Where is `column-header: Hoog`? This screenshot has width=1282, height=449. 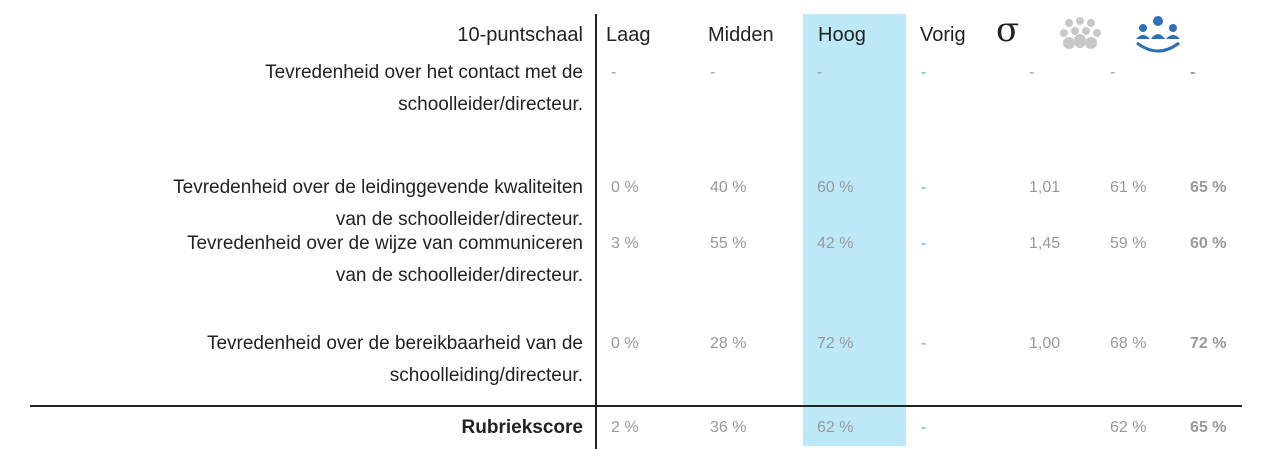 column-header: Hoog is located at coordinates (842, 35).